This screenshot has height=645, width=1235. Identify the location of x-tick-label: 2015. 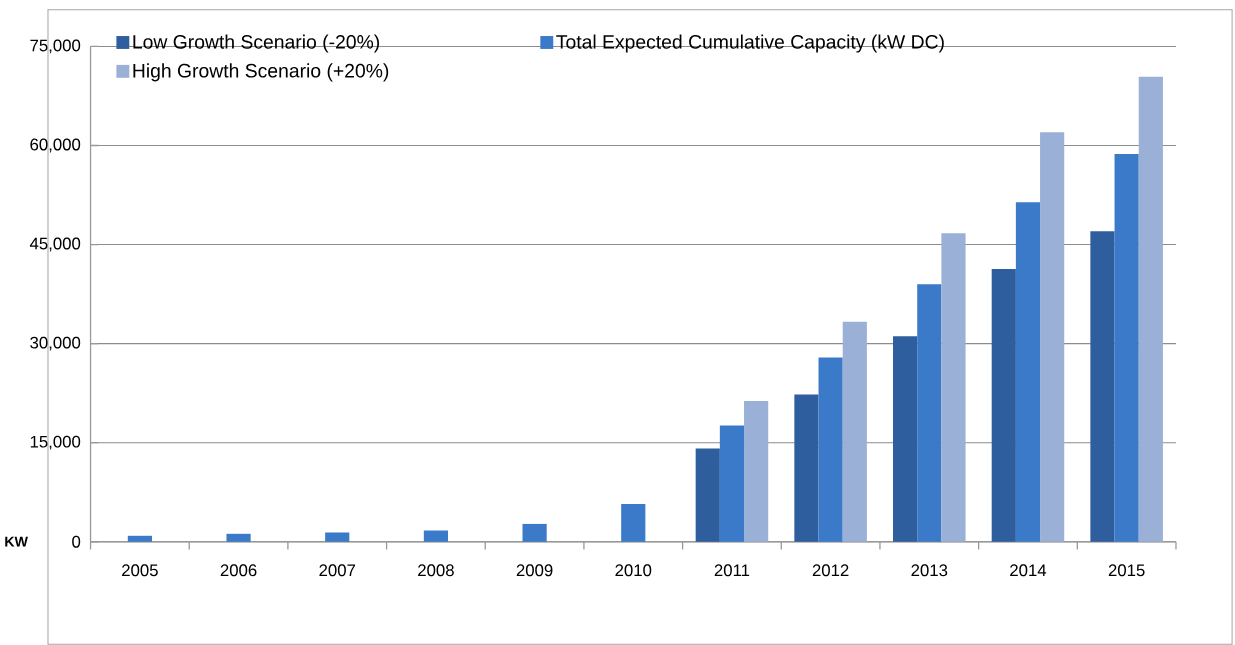
(1126, 570).